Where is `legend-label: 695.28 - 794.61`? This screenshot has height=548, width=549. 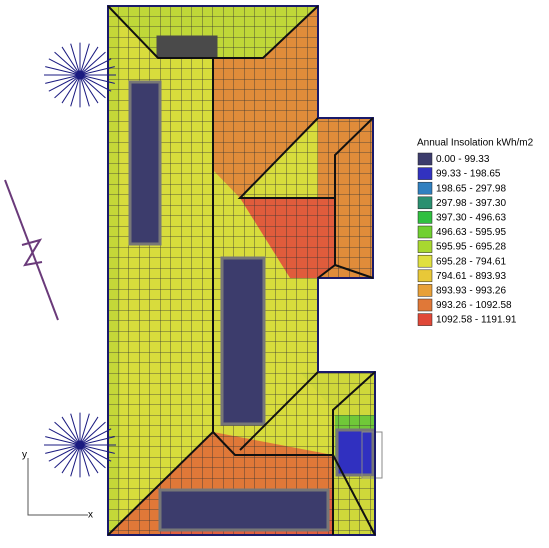
legend-label: 695.28 - 794.61 is located at coordinates (471, 261).